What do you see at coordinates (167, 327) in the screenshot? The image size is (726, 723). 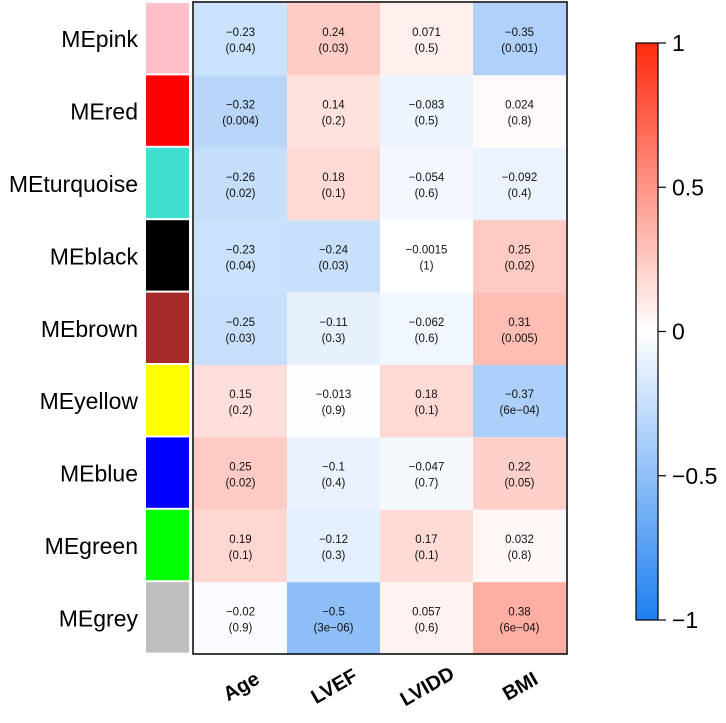 I see `swatch-mebrown` at bounding box center [167, 327].